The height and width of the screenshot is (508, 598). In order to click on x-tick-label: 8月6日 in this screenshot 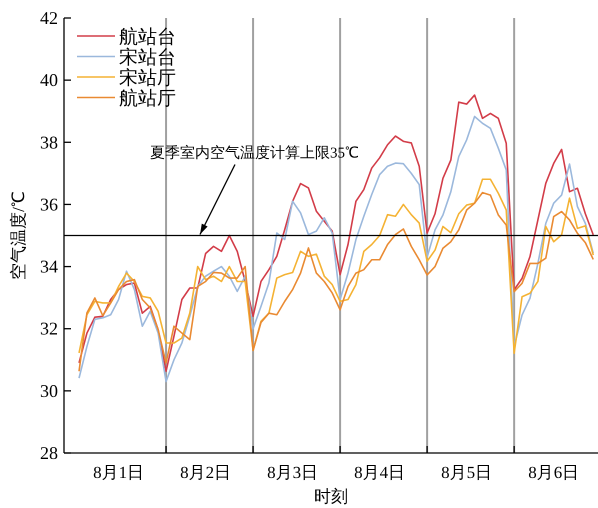, I will do `click(554, 472)`.